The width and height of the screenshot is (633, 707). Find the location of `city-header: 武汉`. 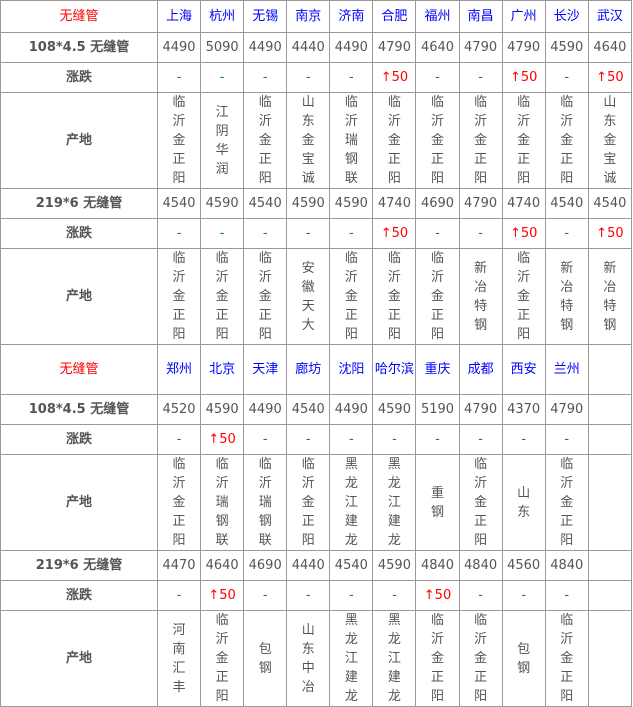

city-header: 武汉 is located at coordinates (610, 16).